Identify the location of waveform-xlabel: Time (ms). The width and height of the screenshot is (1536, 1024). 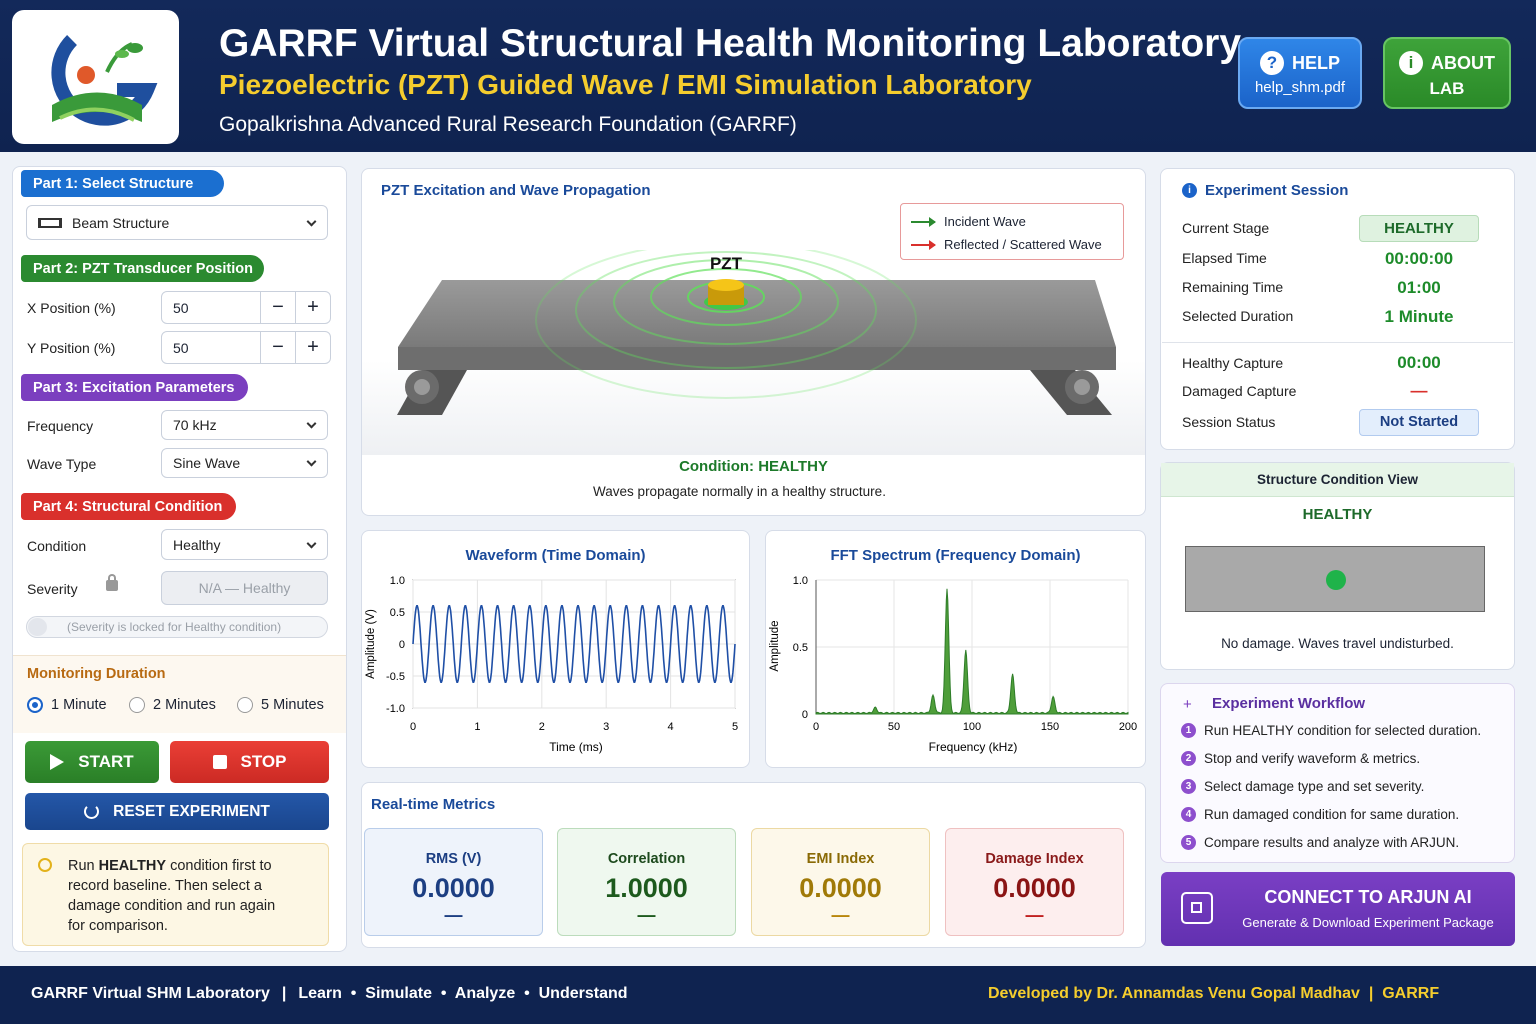
(576, 747).